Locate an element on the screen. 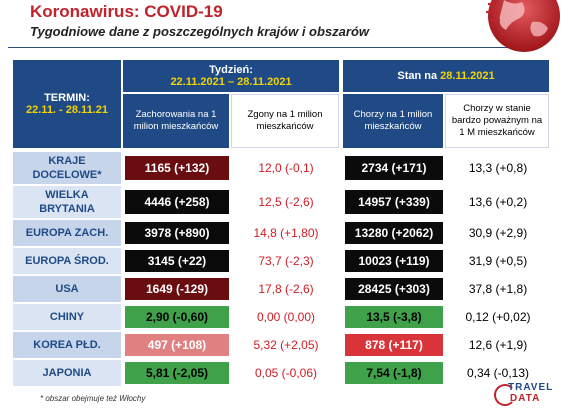  severe-cell: 37,8 (+1,8) is located at coordinates (498, 289).